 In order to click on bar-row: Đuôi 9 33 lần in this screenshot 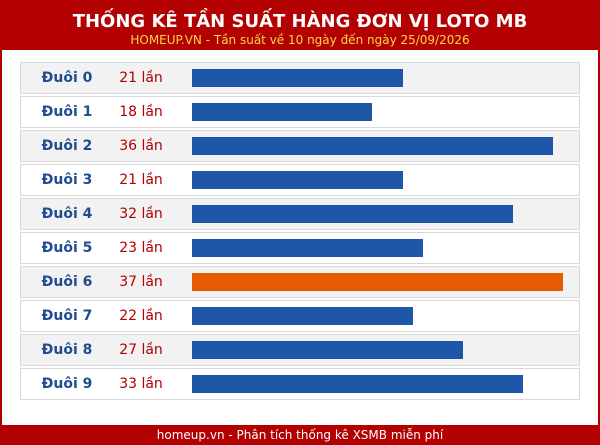, I will do `click(300, 384)`.